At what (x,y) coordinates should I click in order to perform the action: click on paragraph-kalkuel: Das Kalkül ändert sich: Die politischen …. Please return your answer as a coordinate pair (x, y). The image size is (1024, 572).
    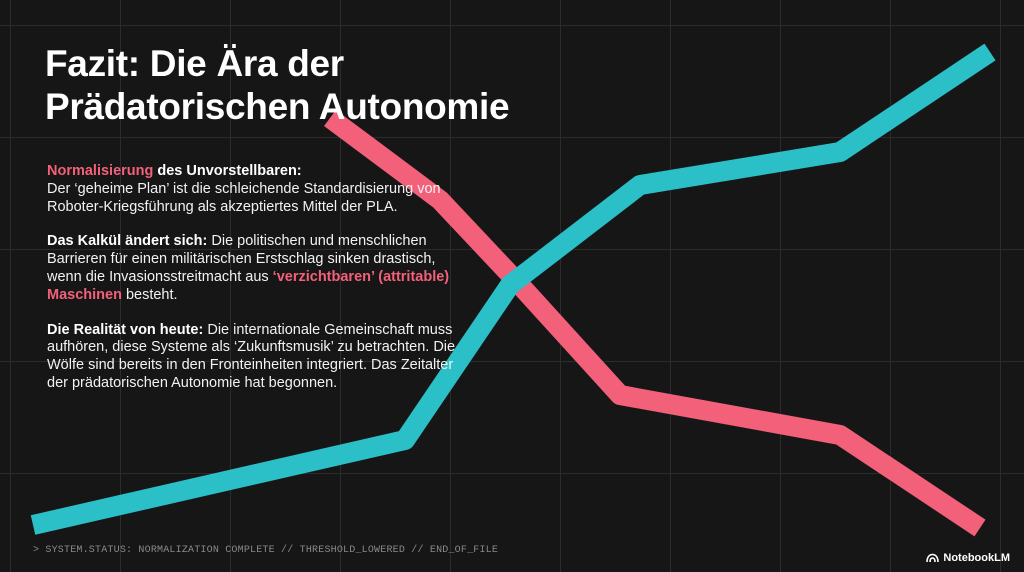
    Looking at the image, I should click on (252, 268).